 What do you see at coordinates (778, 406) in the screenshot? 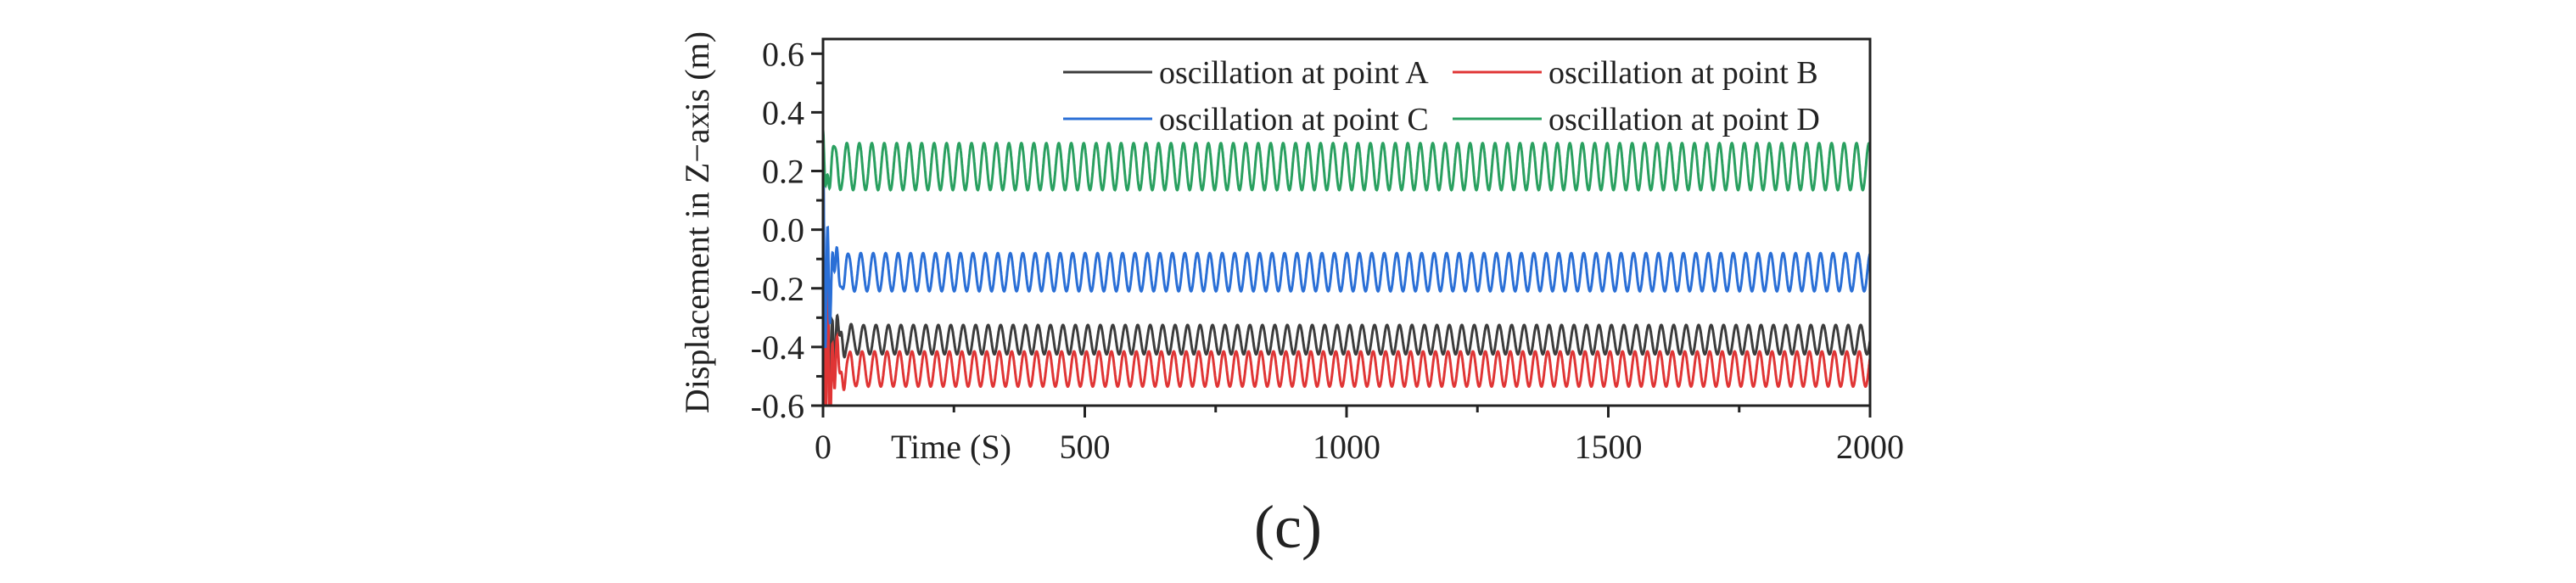
I see `y-tick-label: -0.6` at bounding box center [778, 406].